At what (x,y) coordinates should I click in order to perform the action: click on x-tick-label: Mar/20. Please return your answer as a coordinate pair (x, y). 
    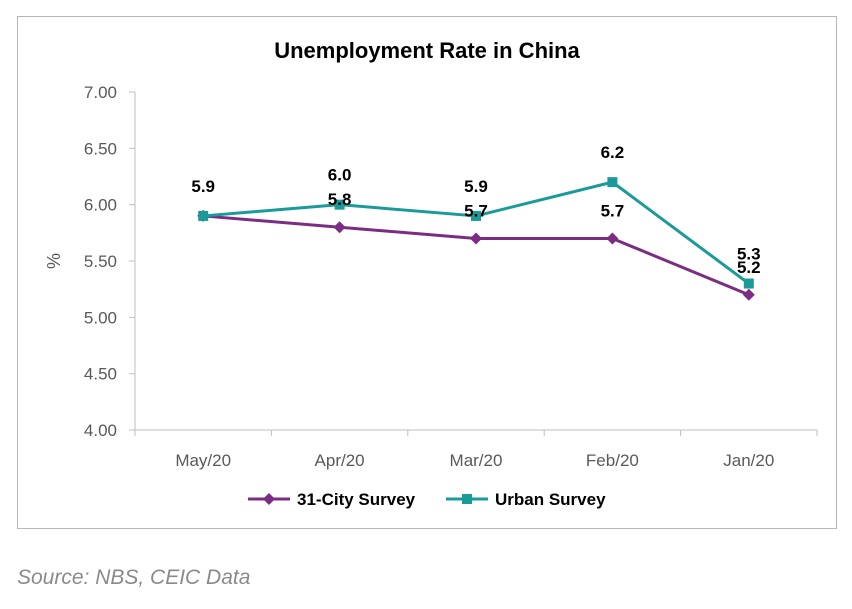
    Looking at the image, I should click on (476, 460).